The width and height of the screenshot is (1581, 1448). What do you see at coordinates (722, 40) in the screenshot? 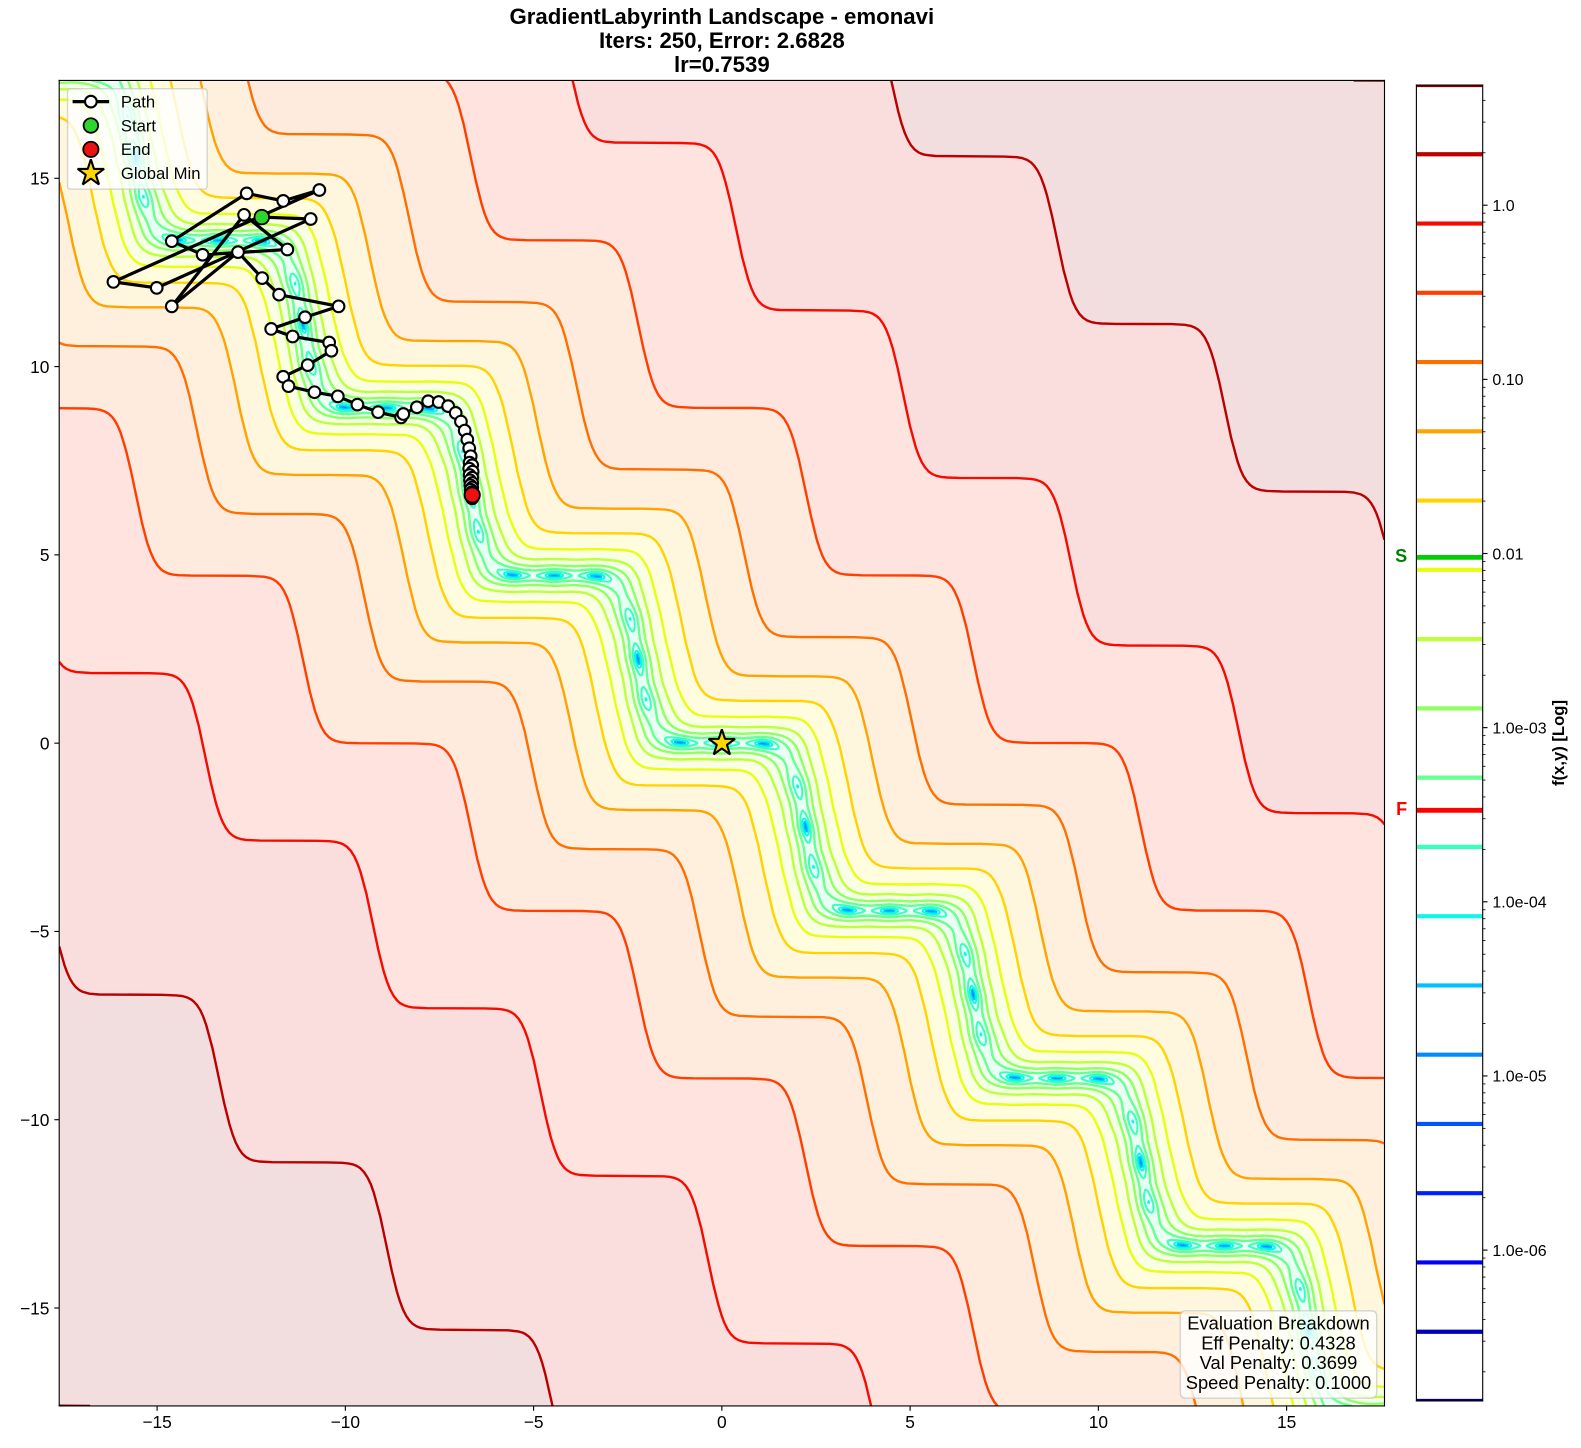
I see `svg-text: Iters: 250, Error: 2.6828` at bounding box center [722, 40].